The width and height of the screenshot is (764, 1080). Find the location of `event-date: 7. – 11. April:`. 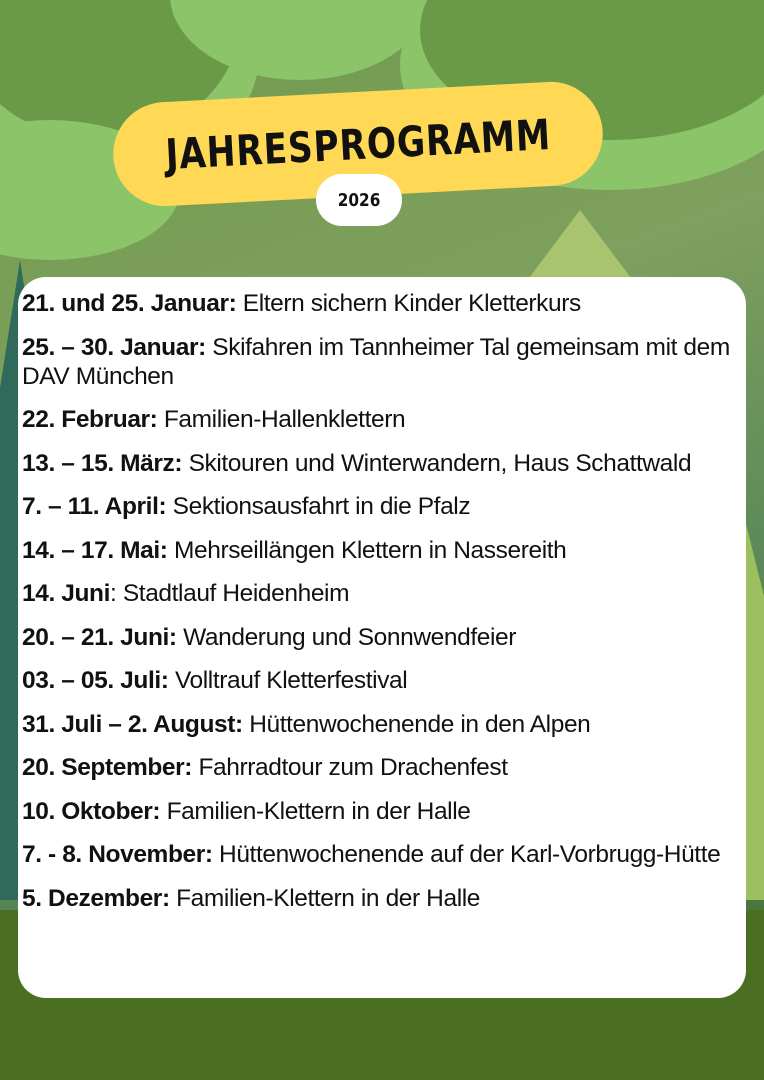

event-date: 7. – 11. April: is located at coordinates (94, 506).